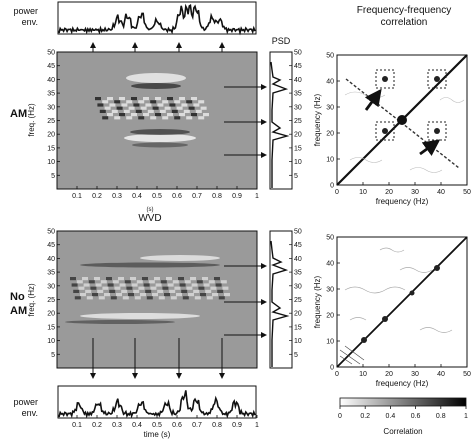 The height and width of the screenshot is (440, 474). Describe the element at coordinates (25, 11) in the screenshot. I see `top-power-env-label-1: power` at that location.